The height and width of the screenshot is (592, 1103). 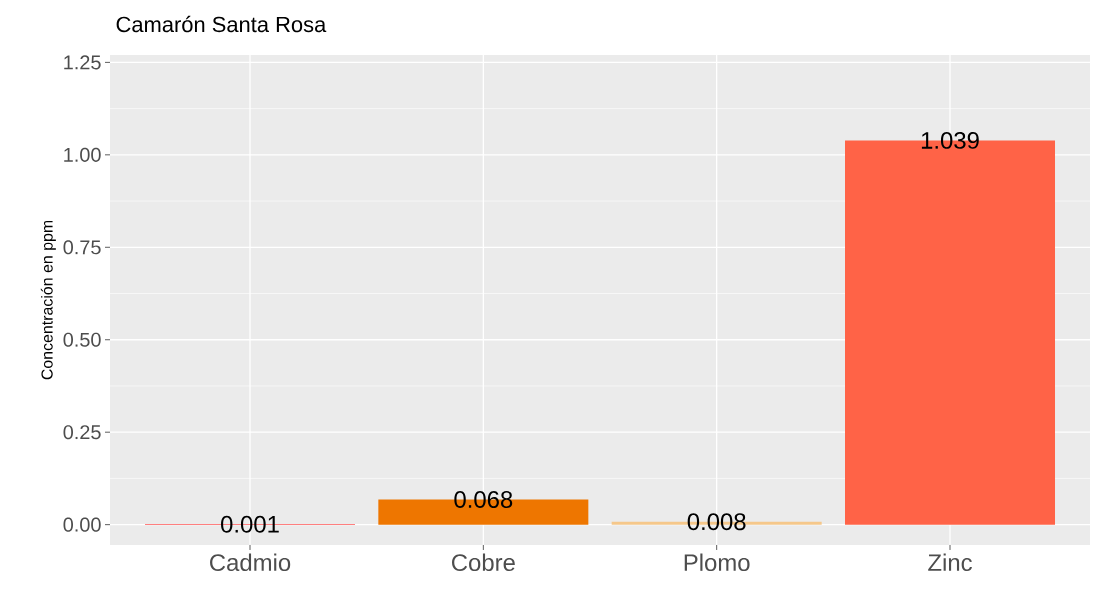 What do you see at coordinates (221, 24) in the screenshot?
I see `chart-title: Camarón Santa Rosa` at bounding box center [221, 24].